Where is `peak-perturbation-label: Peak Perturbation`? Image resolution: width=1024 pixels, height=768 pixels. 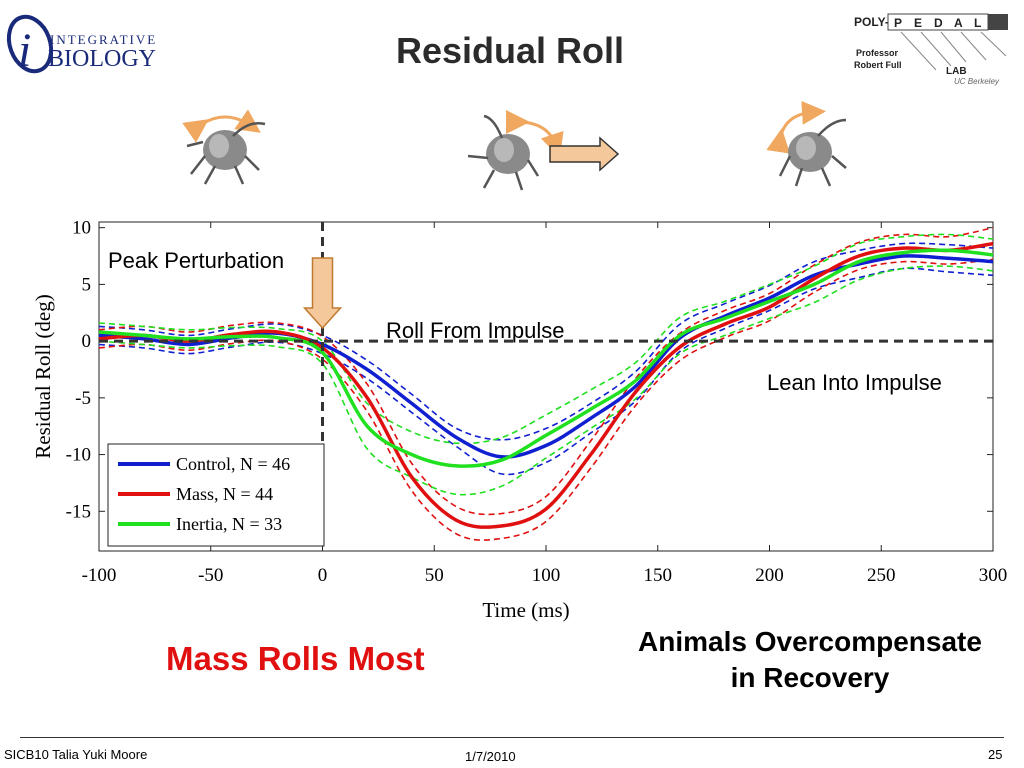 peak-perturbation-label: Peak Perturbation is located at coordinates (196, 260).